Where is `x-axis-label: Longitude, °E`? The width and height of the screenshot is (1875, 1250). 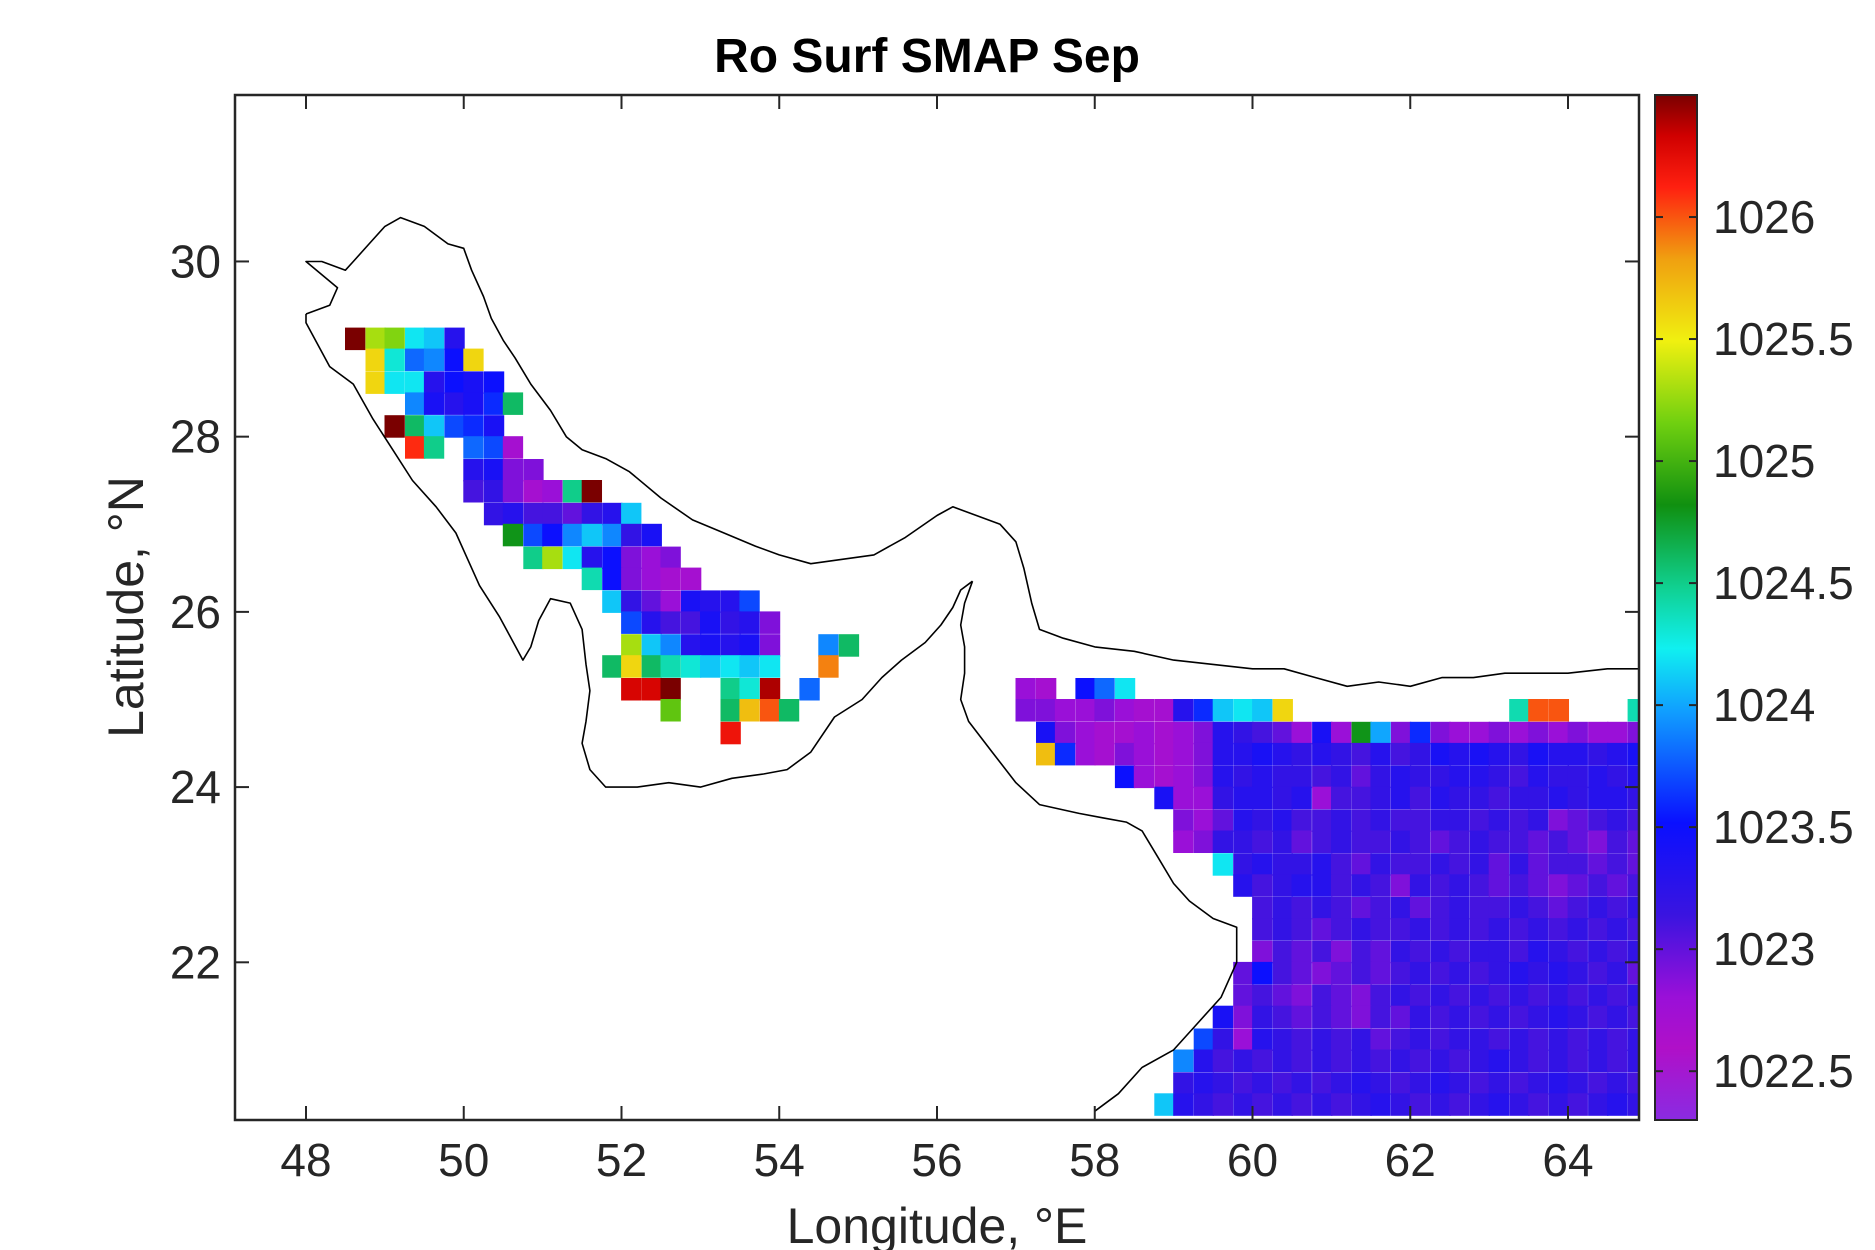
x-axis-label: Longitude, °E is located at coordinates (937, 1224).